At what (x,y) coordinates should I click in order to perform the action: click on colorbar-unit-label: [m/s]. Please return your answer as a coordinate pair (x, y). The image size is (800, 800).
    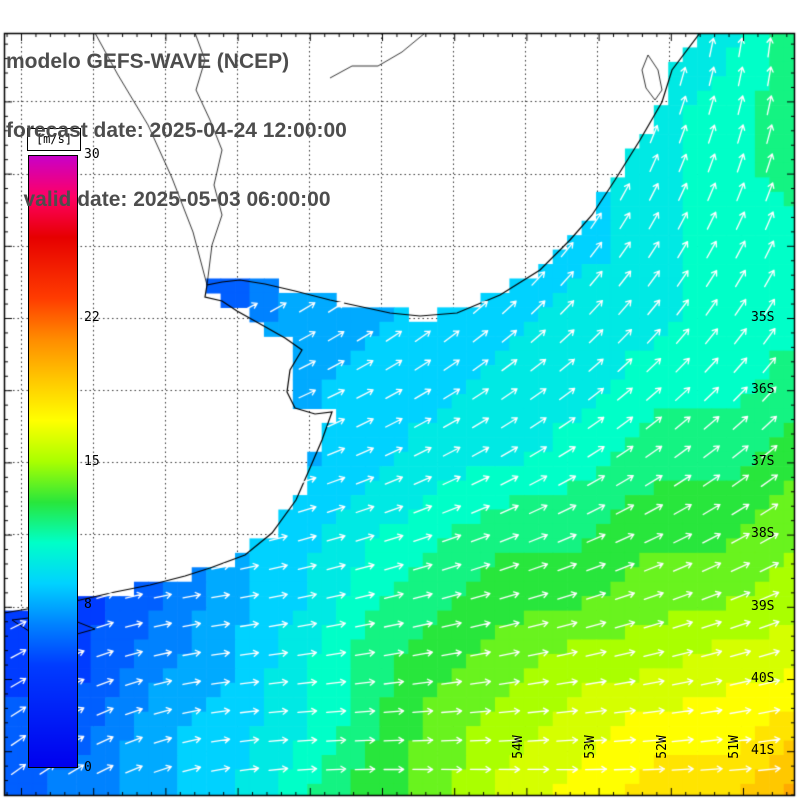
    Looking at the image, I should click on (54, 139).